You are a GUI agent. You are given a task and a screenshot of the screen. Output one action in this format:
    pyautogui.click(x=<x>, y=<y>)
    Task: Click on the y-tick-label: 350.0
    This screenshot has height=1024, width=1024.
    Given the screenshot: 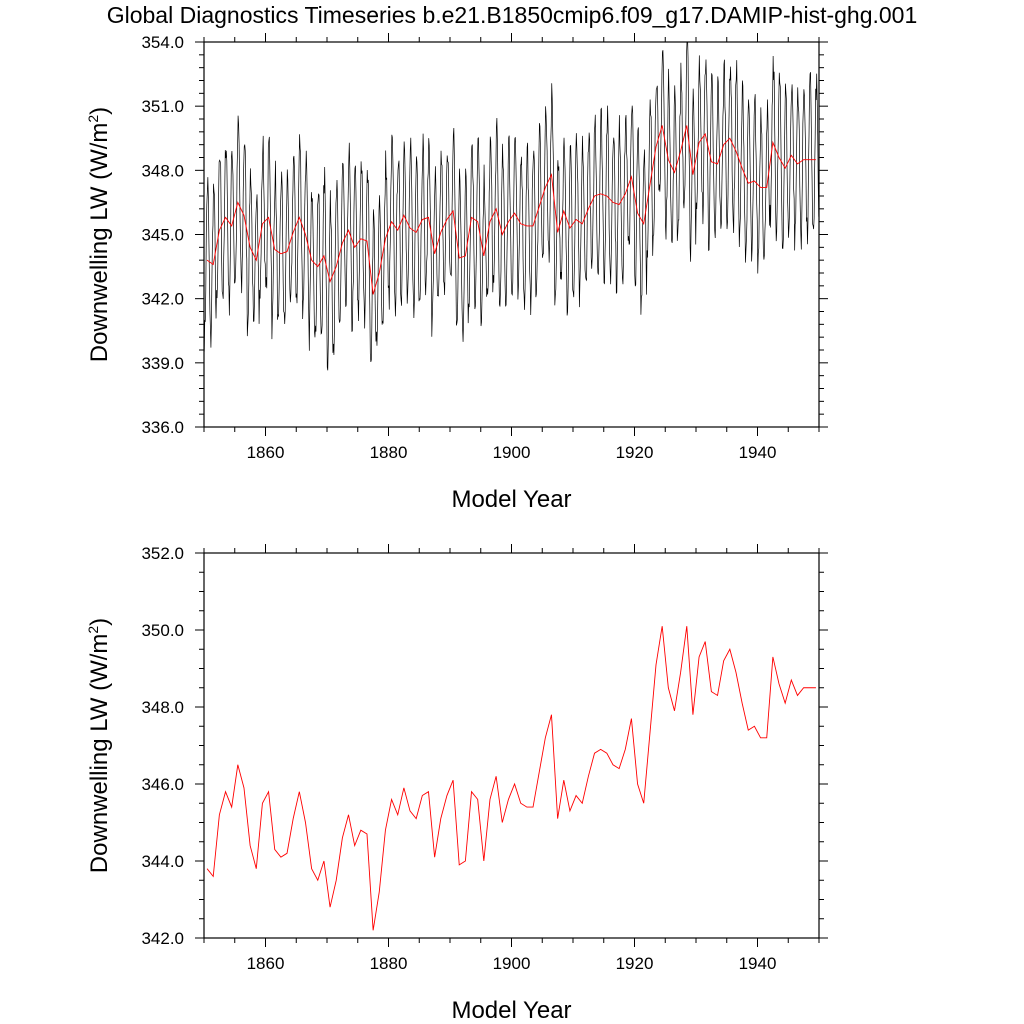 What is the action you would take?
    pyautogui.click(x=162, y=630)
    